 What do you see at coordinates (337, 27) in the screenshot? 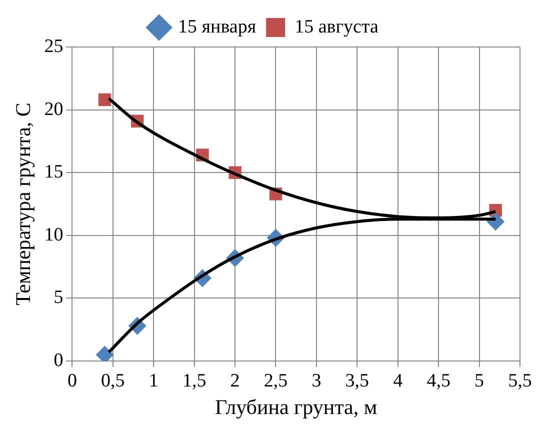
I see `legend-label: 15 августа` at bounding box center [337, 27].